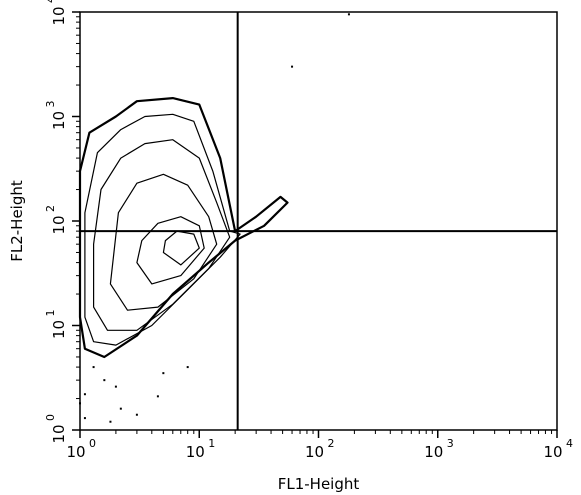 The image size is (581, 495). I want to click on y-tick-exponent: 0, so click(50, 417).